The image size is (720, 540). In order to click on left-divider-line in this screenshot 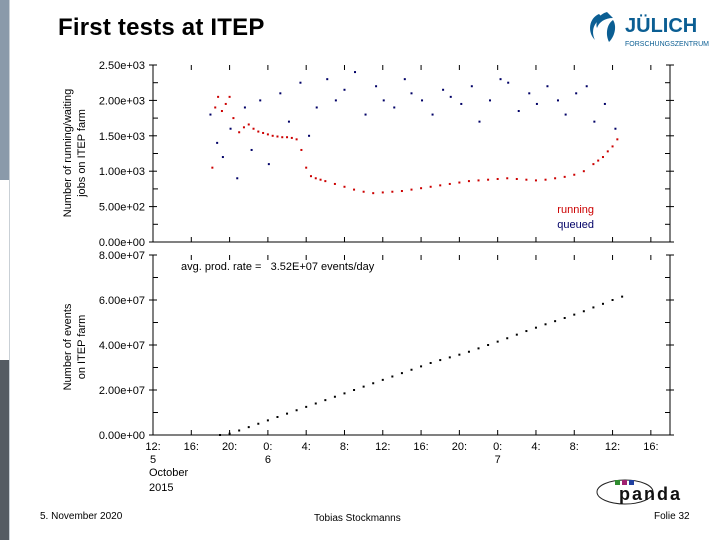, I will do `click(9, 270)`.